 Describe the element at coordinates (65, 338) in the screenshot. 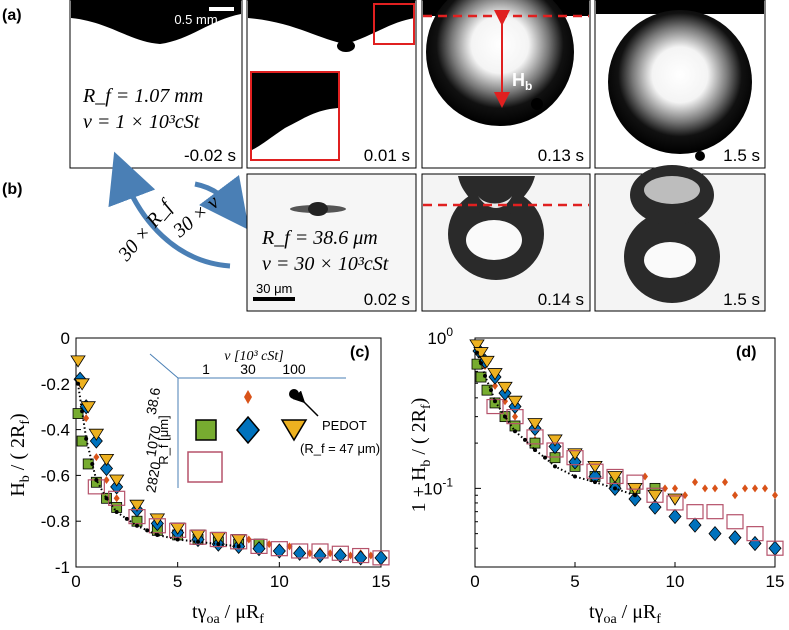

I see `y-tick-label: 0` at that location.